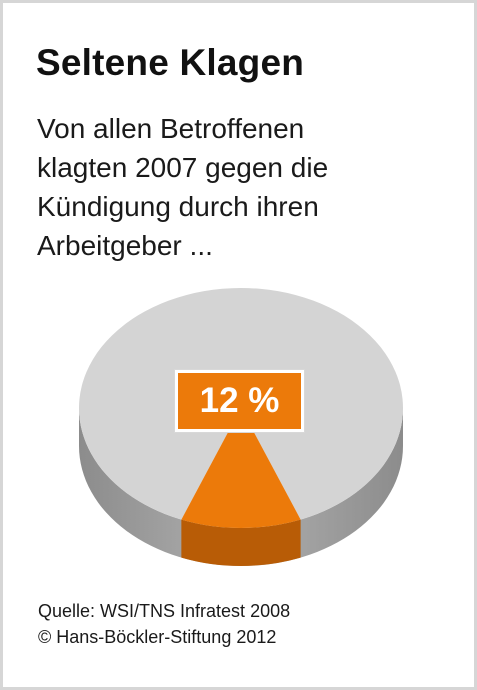  What do you see at coordinates (170, 62) in the screenshot?
I see `chart-title: Seltene Klagen` at bounding box center [170, 62].